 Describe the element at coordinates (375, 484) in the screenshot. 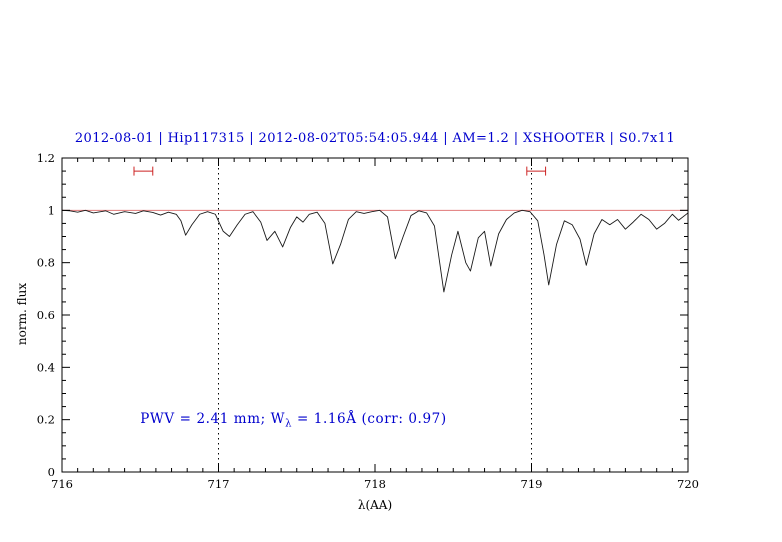

I see `x-tick-label: 718` at that location.